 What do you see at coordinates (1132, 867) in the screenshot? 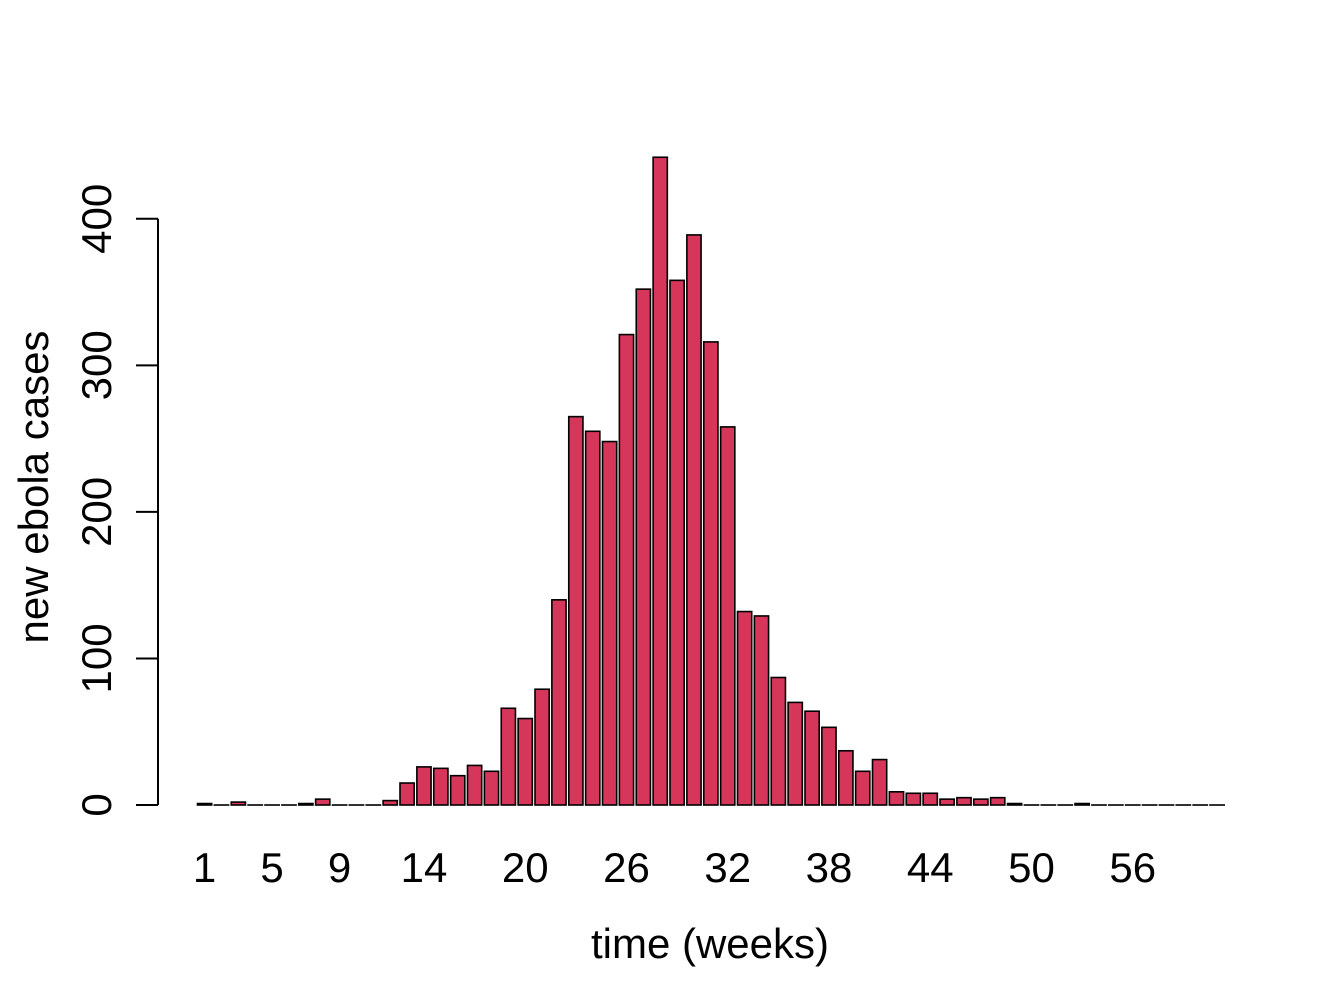
I see `x-tick-label: 56` at bounding box center [1132, 867].